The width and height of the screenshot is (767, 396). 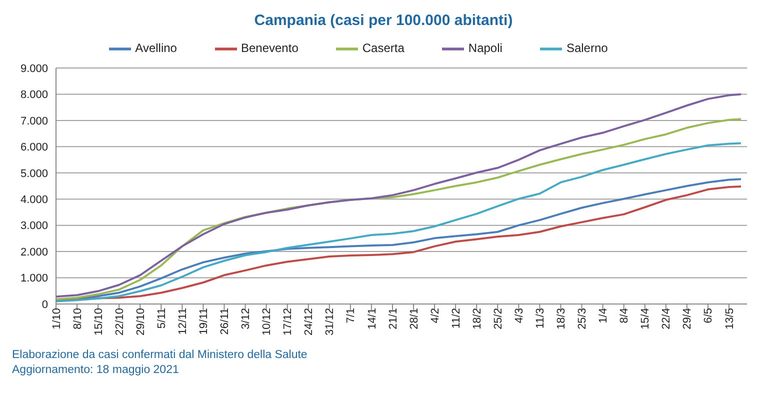 What do you see at coordinates (383, 48) in the screenshot?
I see `legend-label: Caserta` at bounding box center [383, 48].